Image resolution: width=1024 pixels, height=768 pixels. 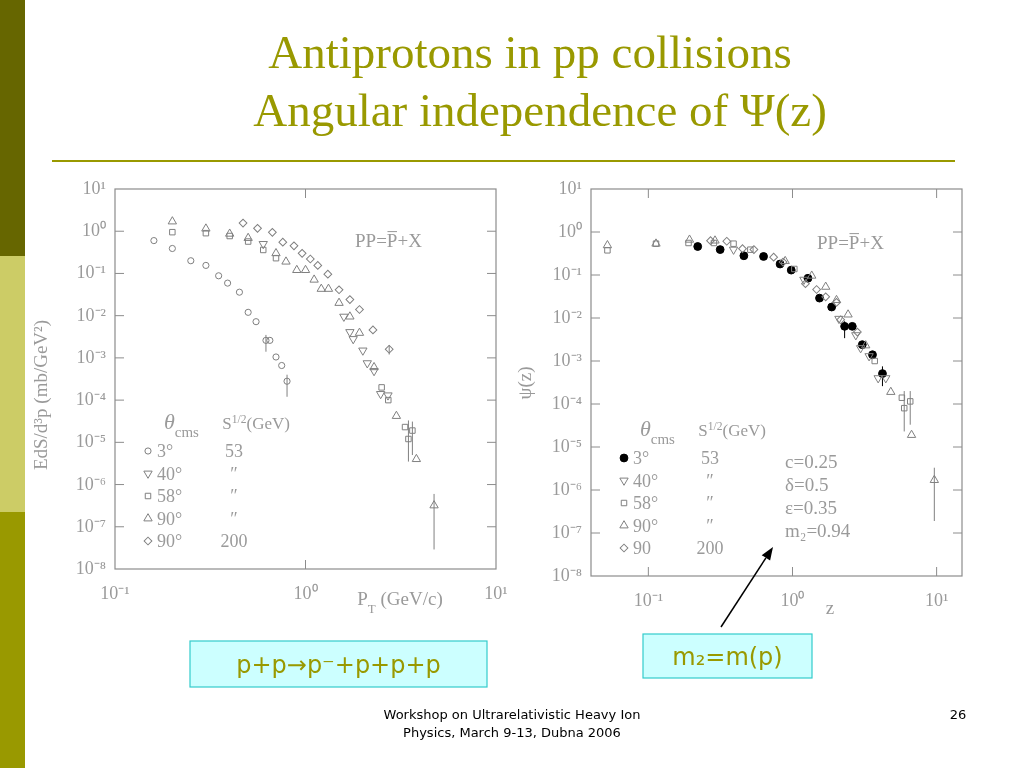 What do you see at coordinates (202, 541) in the screenshot?
I see `legend-label: 90° 200` at bounding box center [202, 541].